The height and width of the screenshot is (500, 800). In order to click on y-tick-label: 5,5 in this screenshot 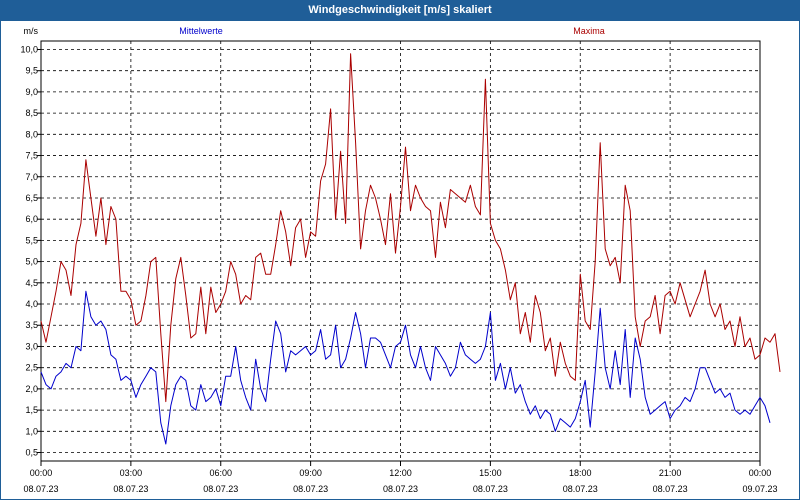, I will do `click(31, 240)`.